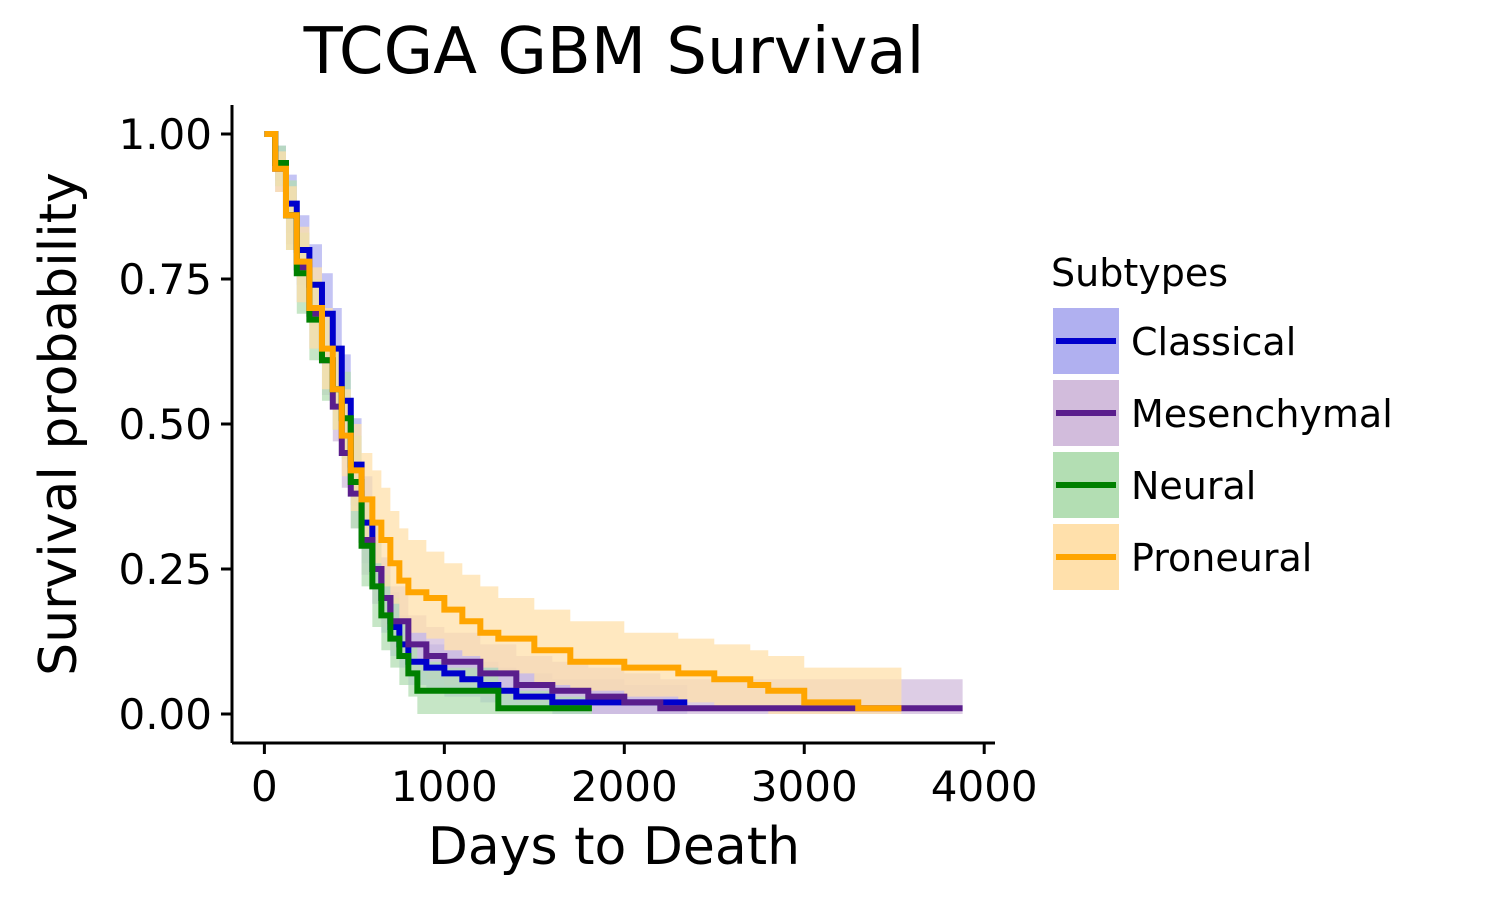  Describe the element at coordinates (1262, 414) in the screenshot. I see `legend-label-mesenchymal: Mesenchymal` at that location.